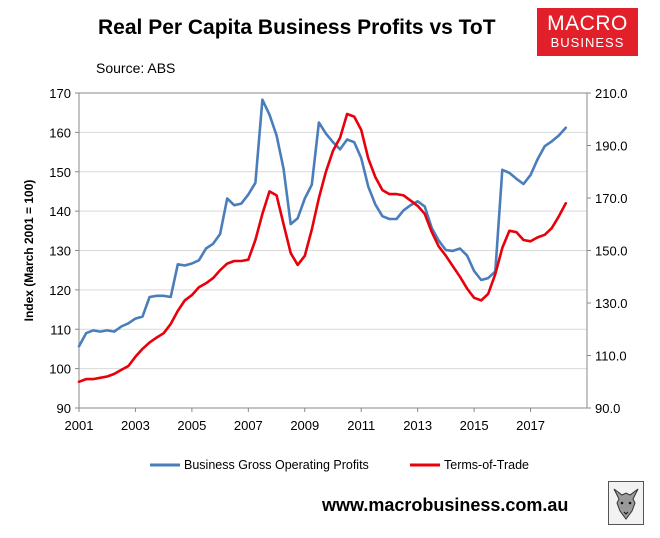 This screenshot has width=660, height=538. Describe the element at coordinates (474, 425) in the screenshot. I see `x-tick-label: 2015` at that location.